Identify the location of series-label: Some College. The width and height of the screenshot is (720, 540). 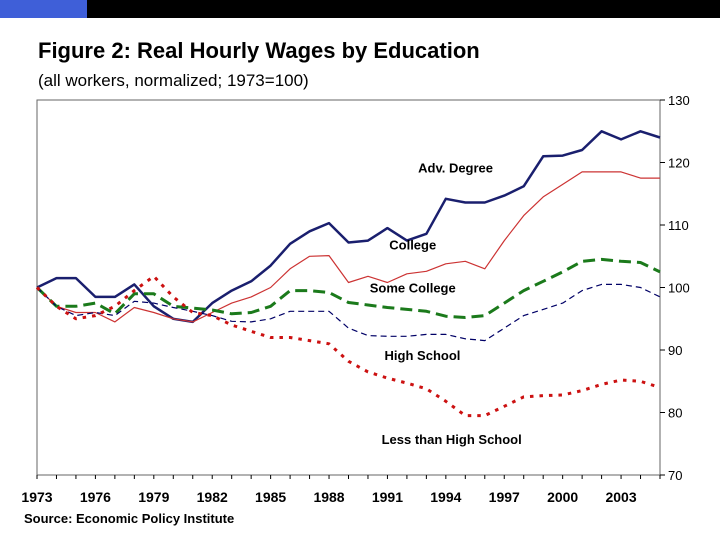
(413, 288).